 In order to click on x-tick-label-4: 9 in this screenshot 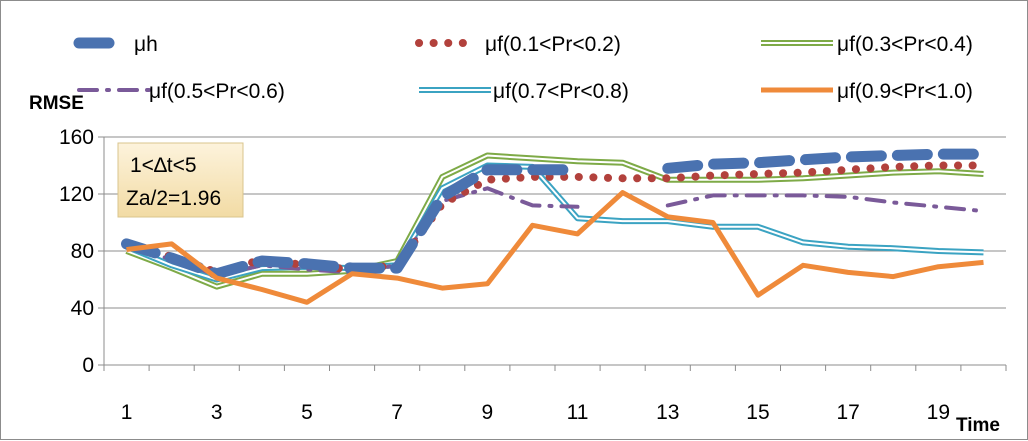, I will do `click(488, 412)`.